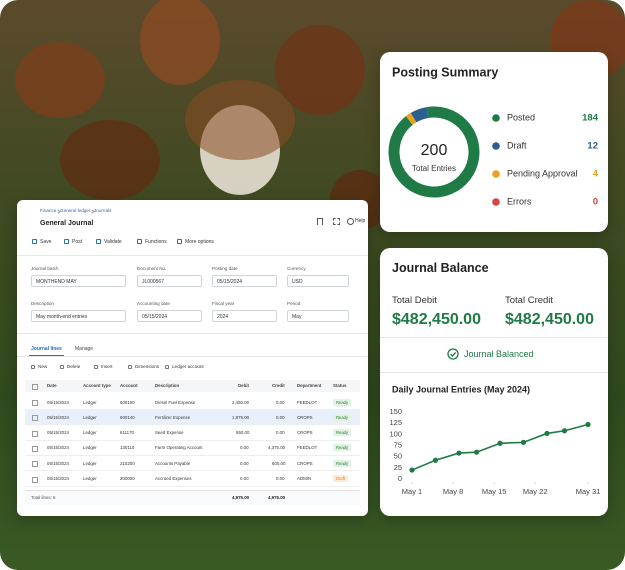 The height and width of the screenshot is (570, 625). I want to click on table-cell: Diesel Fuel Expense, so click(175, 402).